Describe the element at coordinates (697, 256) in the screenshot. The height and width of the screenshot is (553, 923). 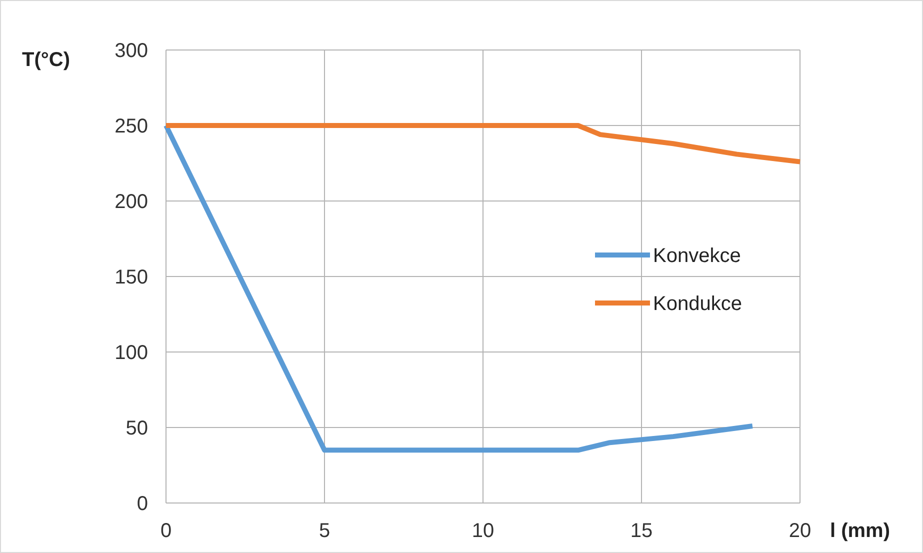
I see `legend-label: Konvekce` at that location.